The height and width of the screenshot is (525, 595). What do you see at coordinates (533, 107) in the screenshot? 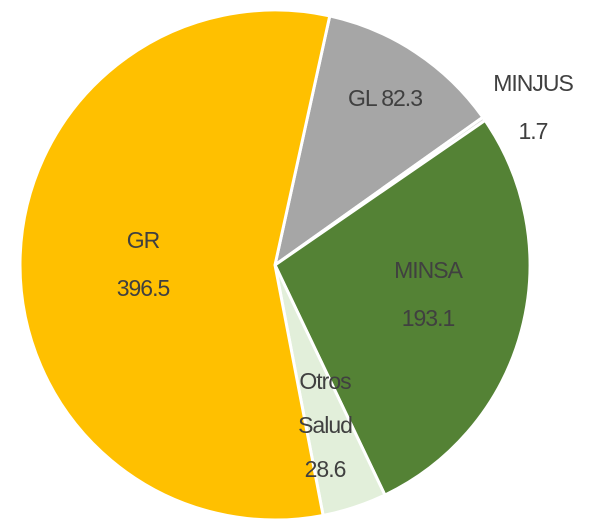
I see `slice-label: MINJUS 1.7` at bounding box center [533, 107].